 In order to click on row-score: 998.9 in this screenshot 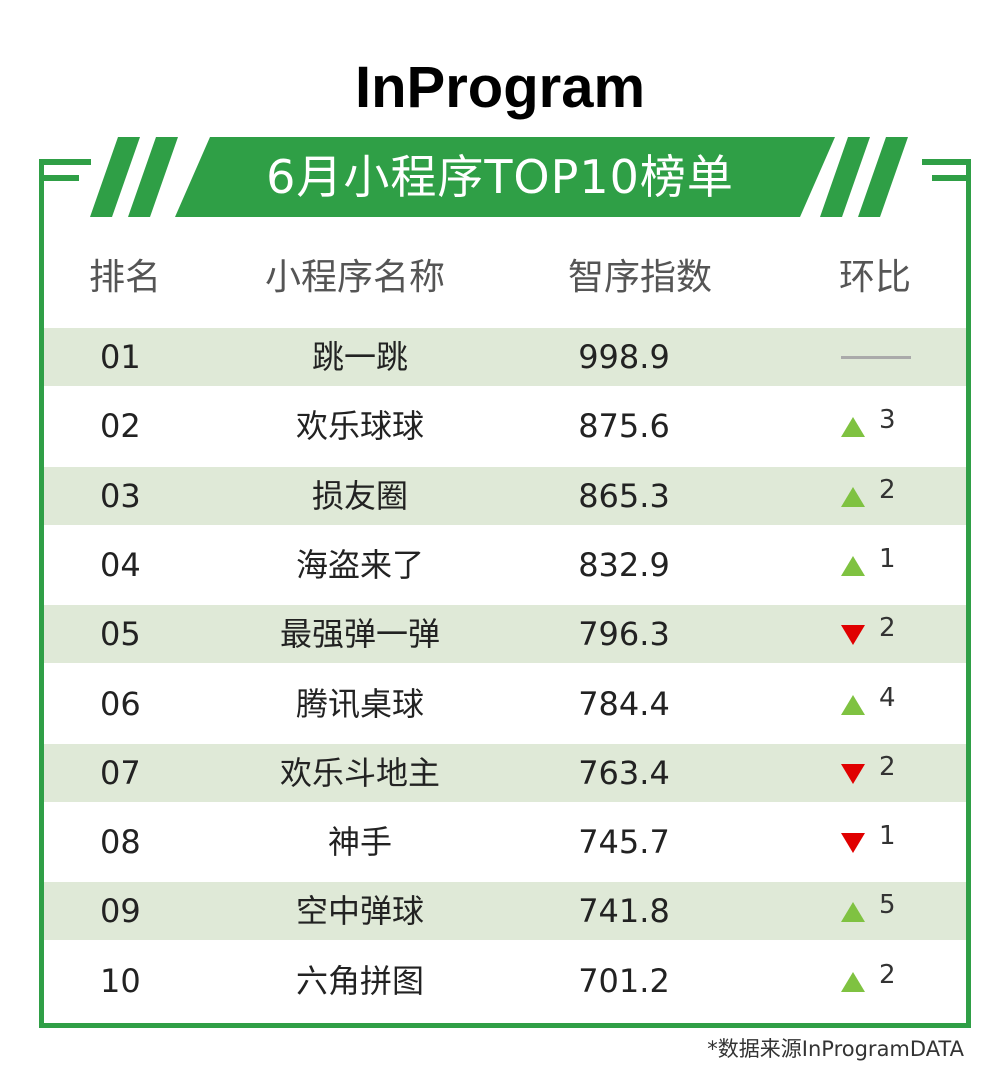, I will do `click(624, 357)`.